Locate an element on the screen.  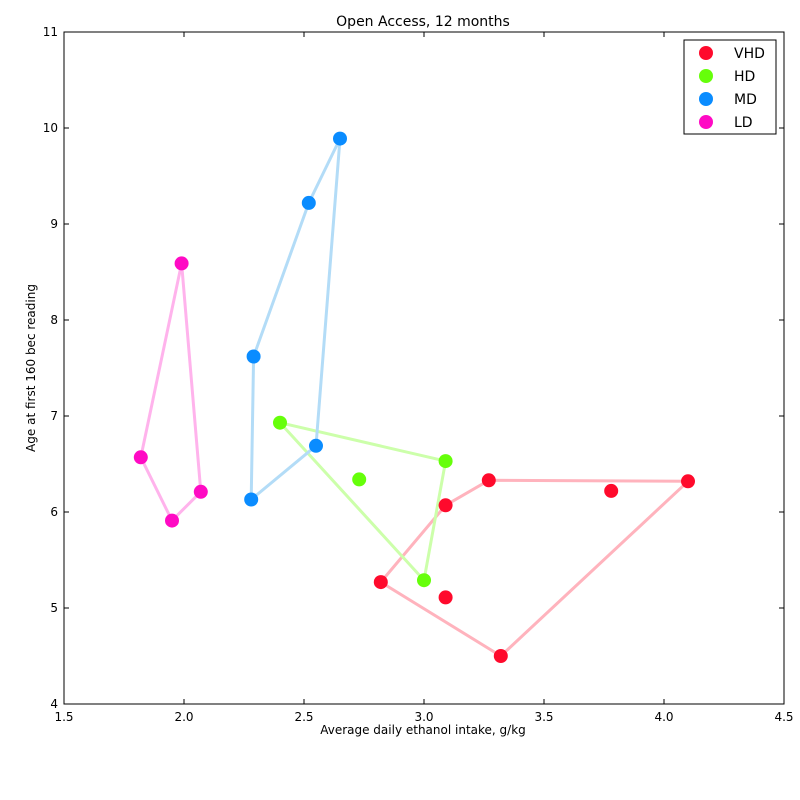
y-tick-label: 4 is located at coordinates (54, 704).